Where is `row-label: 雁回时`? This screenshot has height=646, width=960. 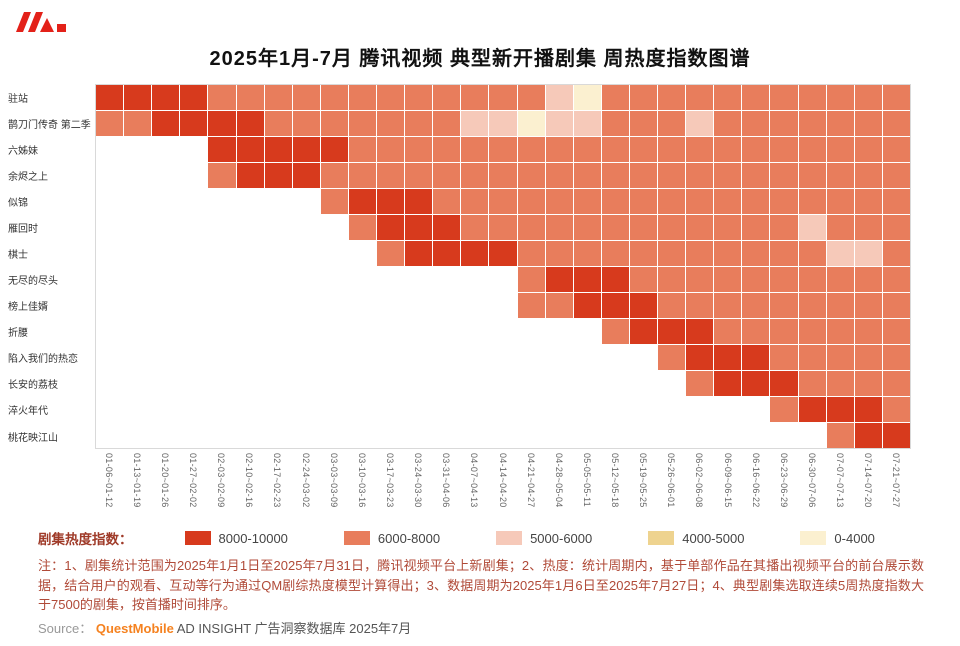
row-label: 雁回时 is located at coordinates (23, 229).